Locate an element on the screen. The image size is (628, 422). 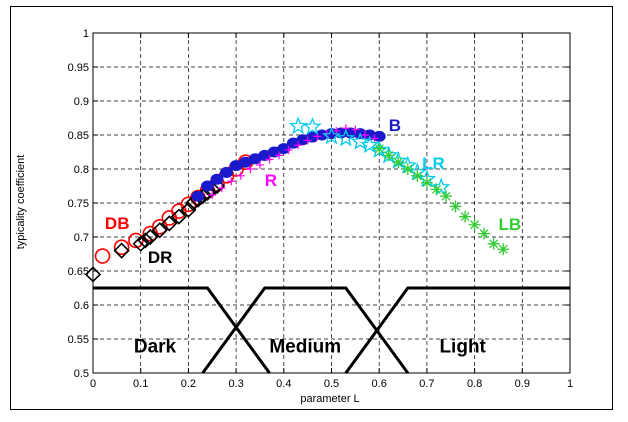
x-tick-label: 0.3 is located at coordinates (235, 384).